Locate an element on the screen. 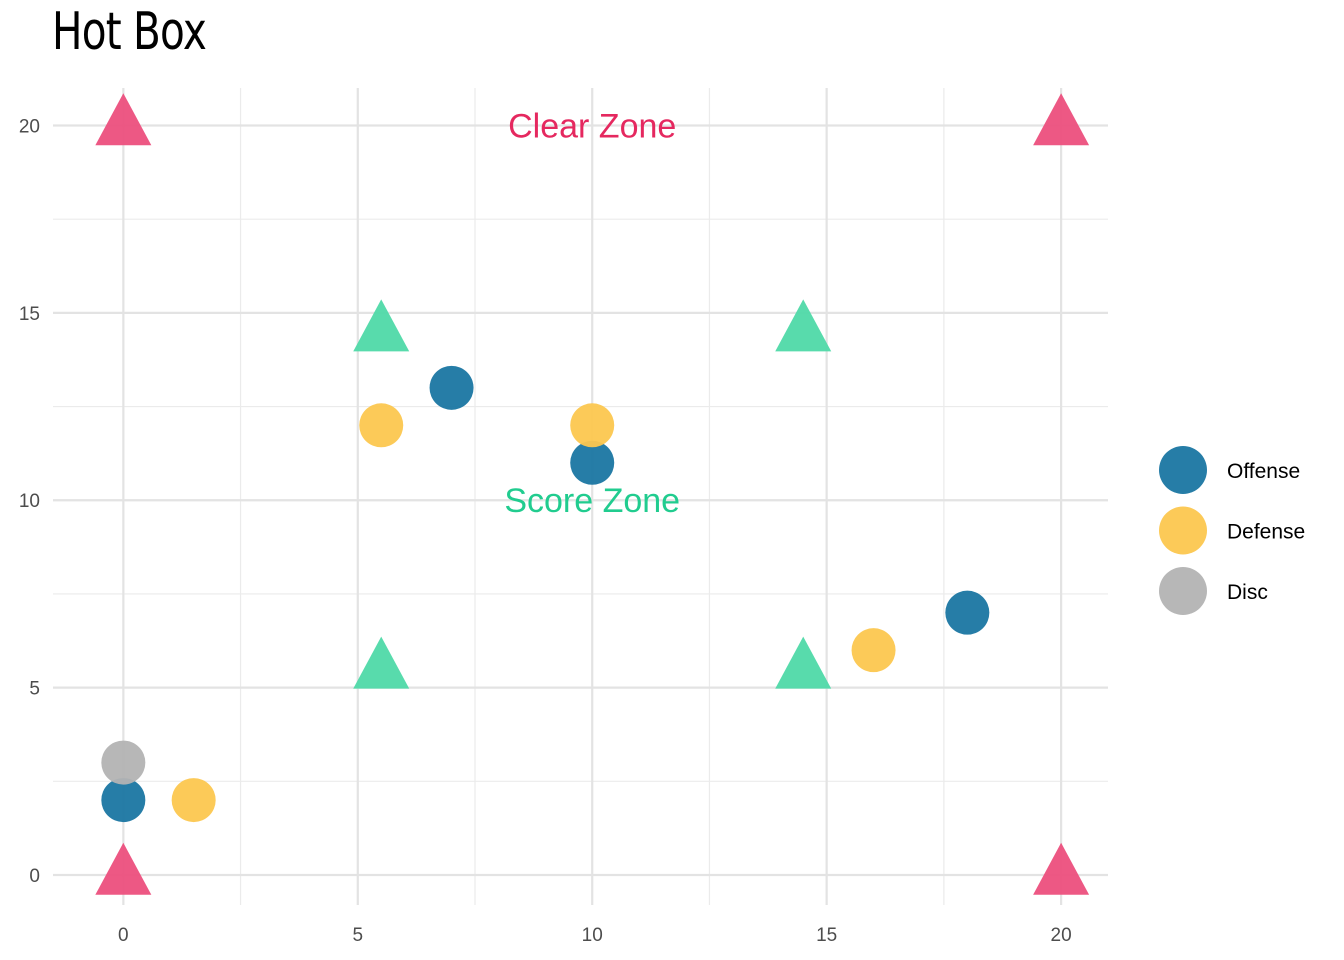 The width and height of the screenshot is (1344, 960). legend-label-disc: Disc is located at coordinates (1247, 592).